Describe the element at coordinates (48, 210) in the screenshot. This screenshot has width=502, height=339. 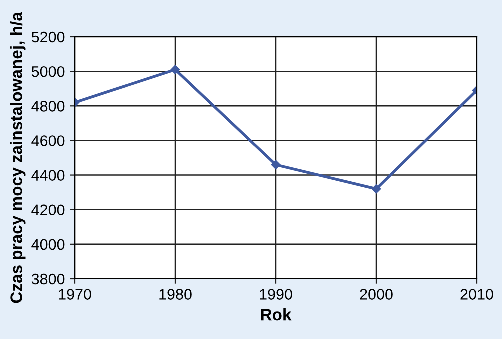
I see `y-tick-label: 4200` at that location.